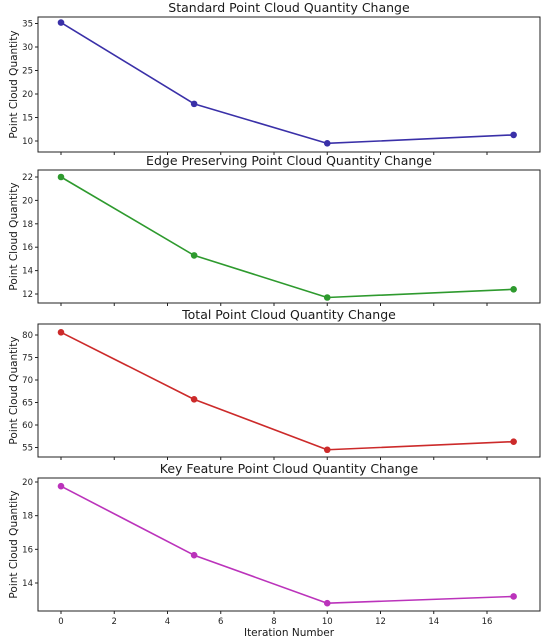  Describe the element at coordinates (288, 314) in the screenshot. I see `chart-title: Total Point Cloud Quantity Change` at that location.